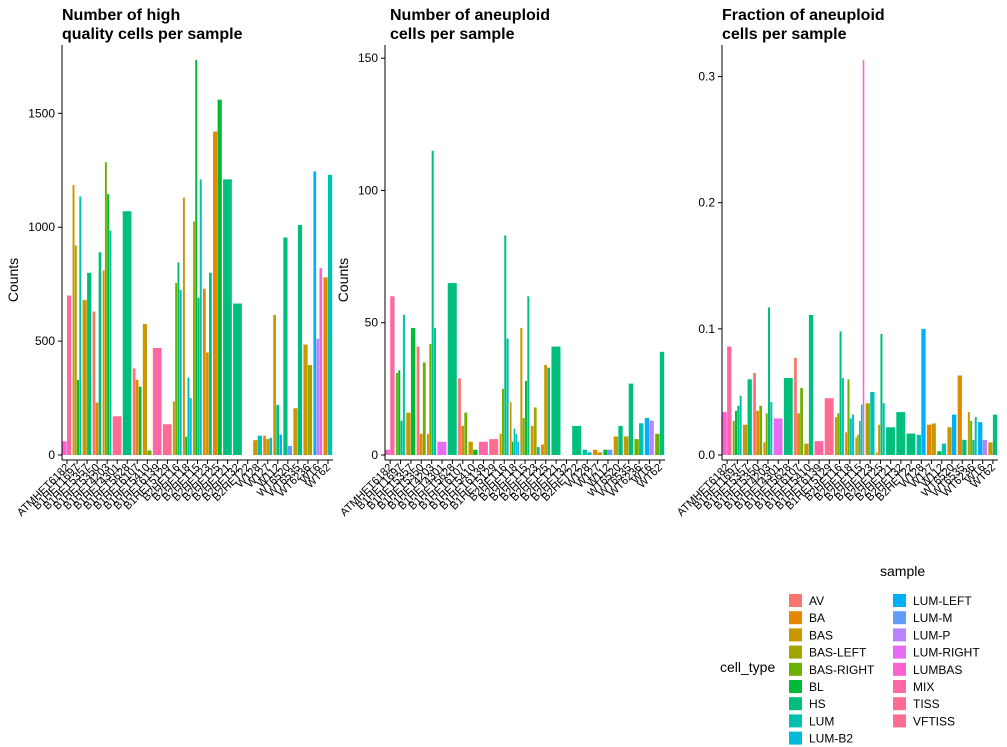  I want to click on panel-title-line: quality cells per sample, so click(152, 34).